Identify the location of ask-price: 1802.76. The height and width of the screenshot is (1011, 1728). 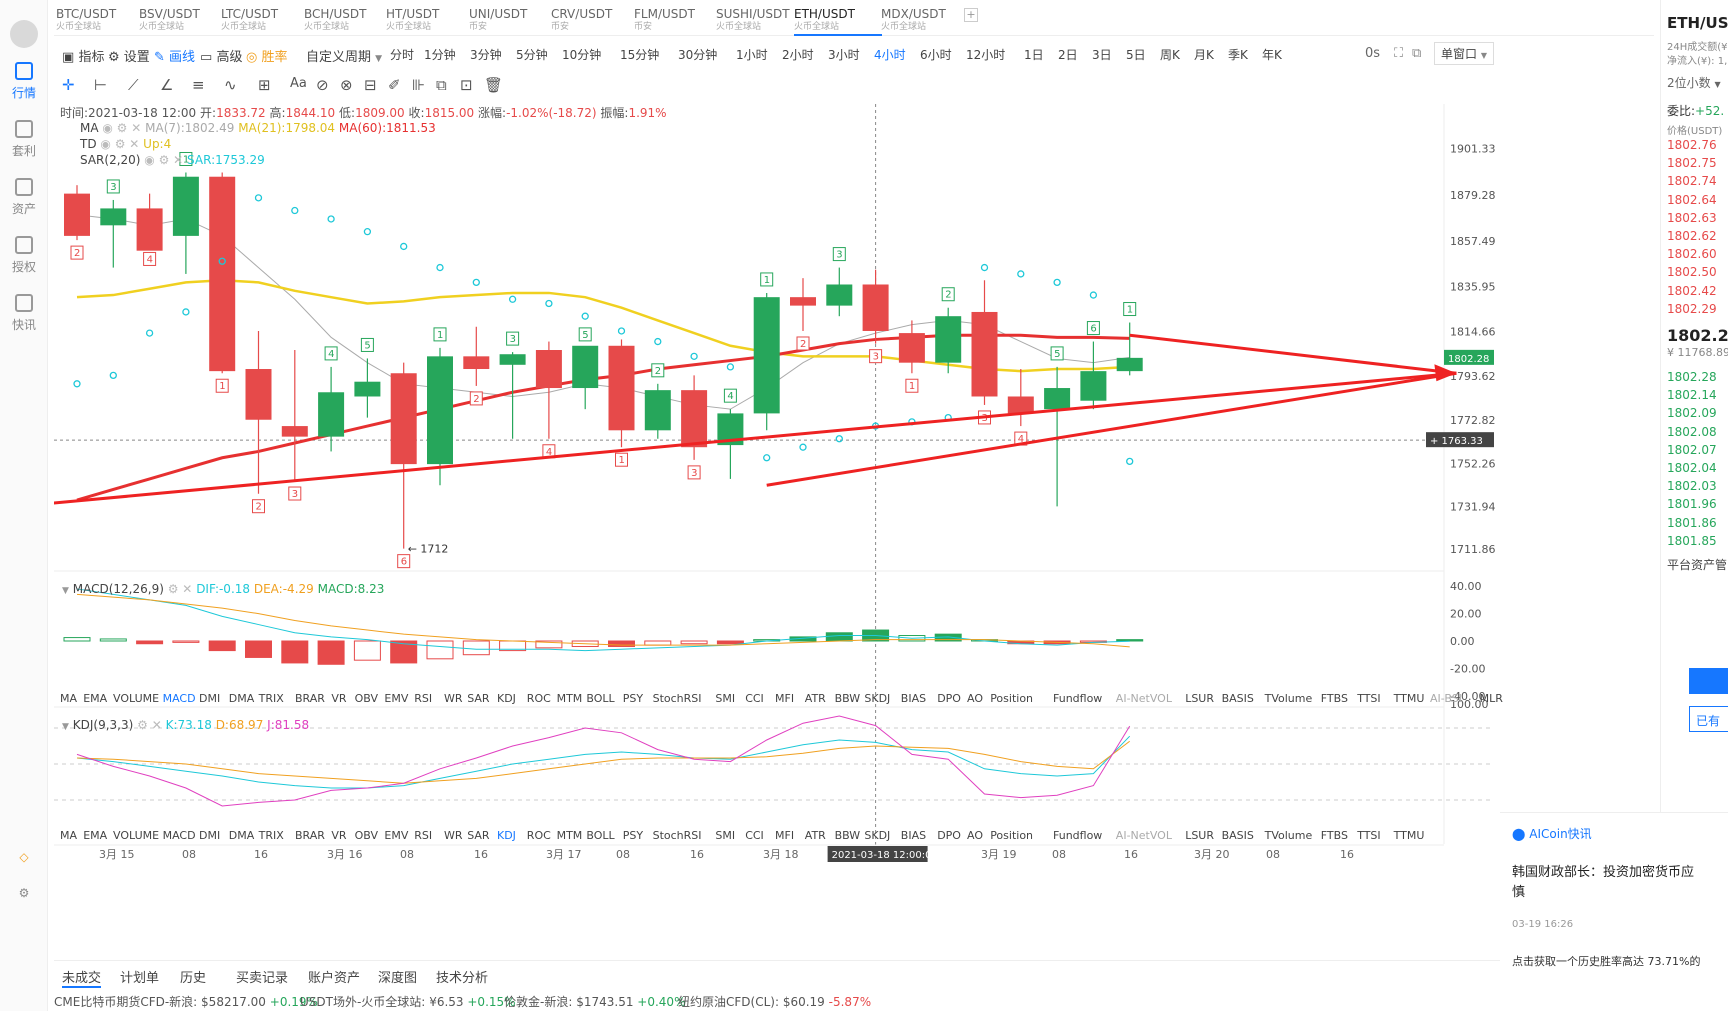
(1692, 145).